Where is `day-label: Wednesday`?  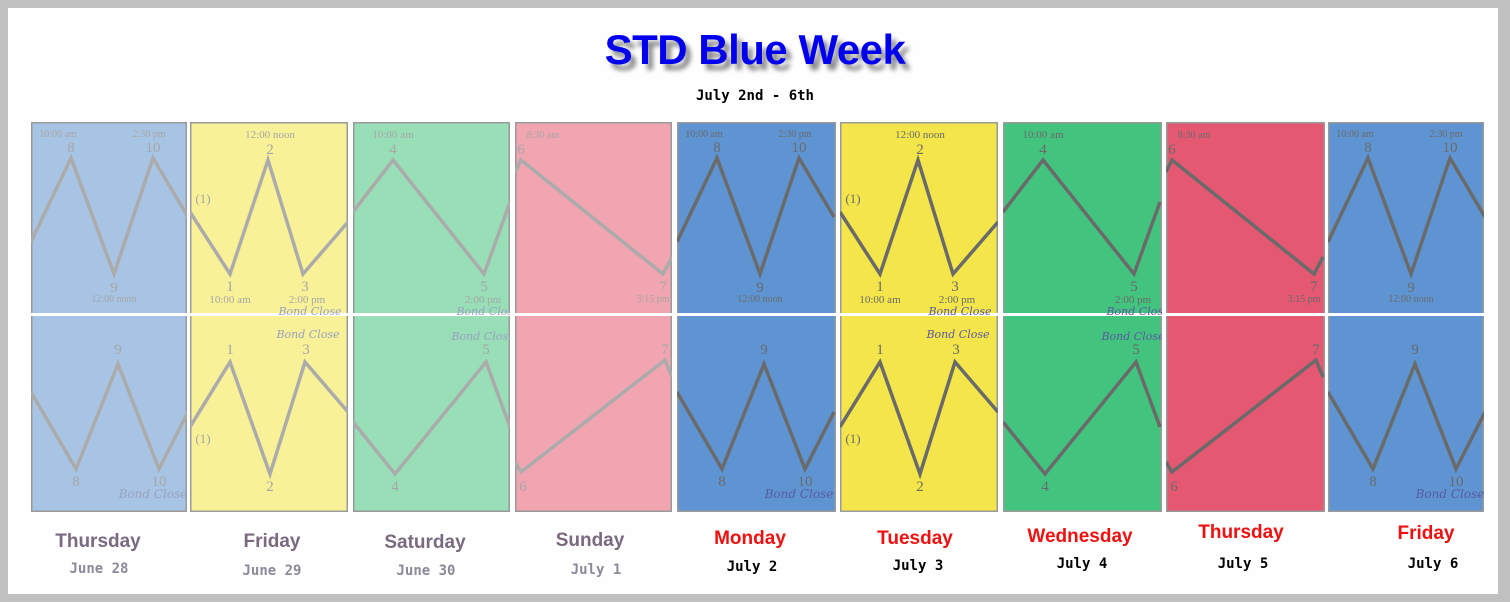
day-label: Wednesday is located at coordinates (1080, 536).